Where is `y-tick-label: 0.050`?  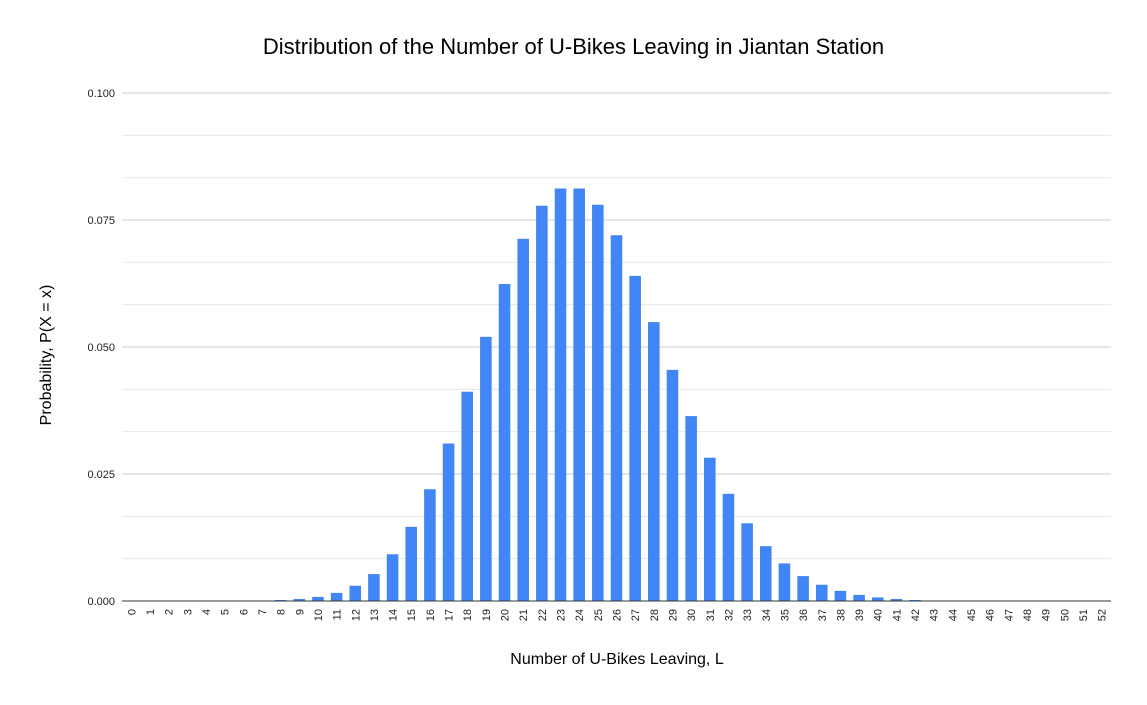
y-tick-label: 0.050 is located at coordinates (101, 348).